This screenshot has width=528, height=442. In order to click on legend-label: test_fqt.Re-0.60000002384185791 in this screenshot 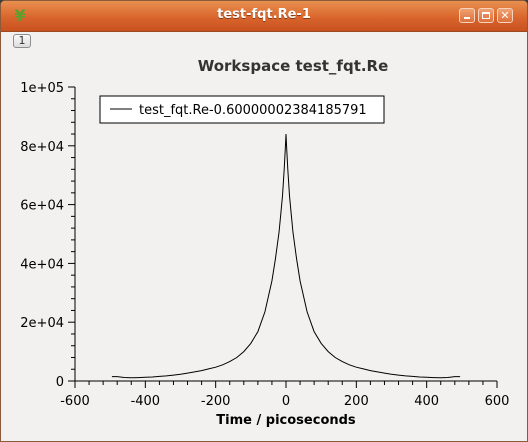, I will do `click(253, 110)`.